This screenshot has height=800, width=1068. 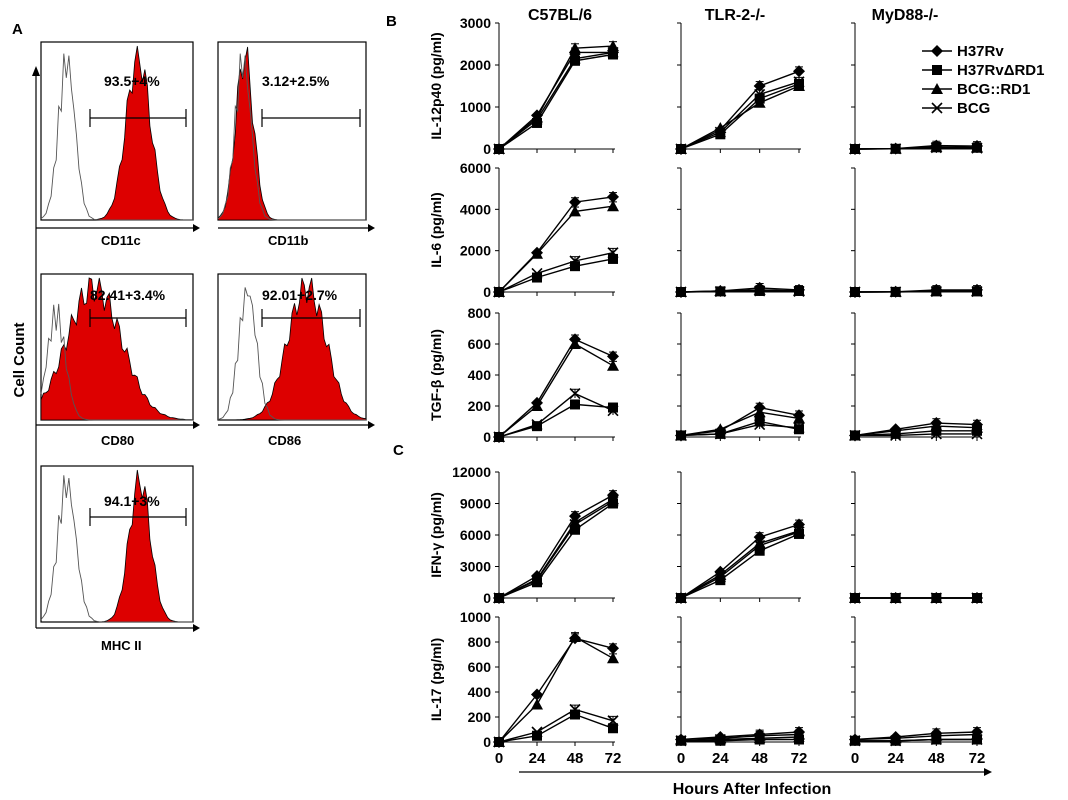 I want to click on chart-row0-col0: 0 1000 2000 3000, so click(x=539, y=86).